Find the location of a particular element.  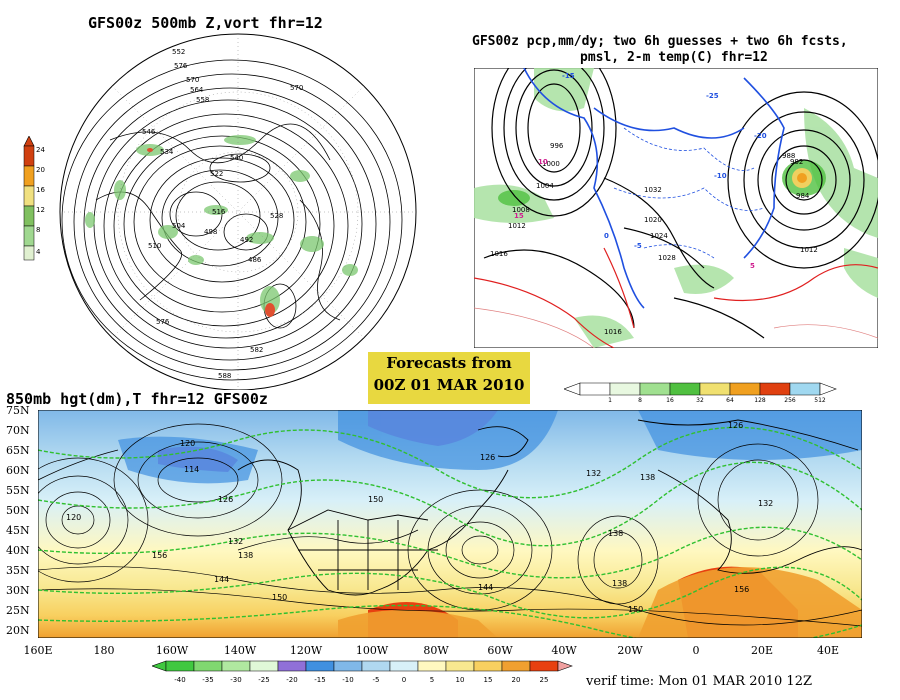

contour-label: 492 is located at coordinates (246, 240).